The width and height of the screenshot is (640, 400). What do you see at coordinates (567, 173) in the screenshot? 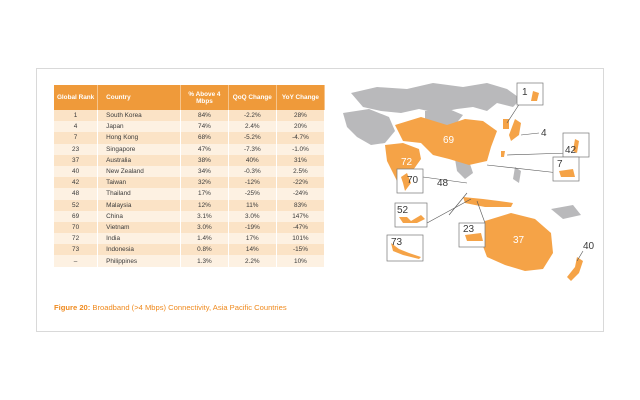
I see `inset-shape-hong-kong` at bounding box center [567, 173].